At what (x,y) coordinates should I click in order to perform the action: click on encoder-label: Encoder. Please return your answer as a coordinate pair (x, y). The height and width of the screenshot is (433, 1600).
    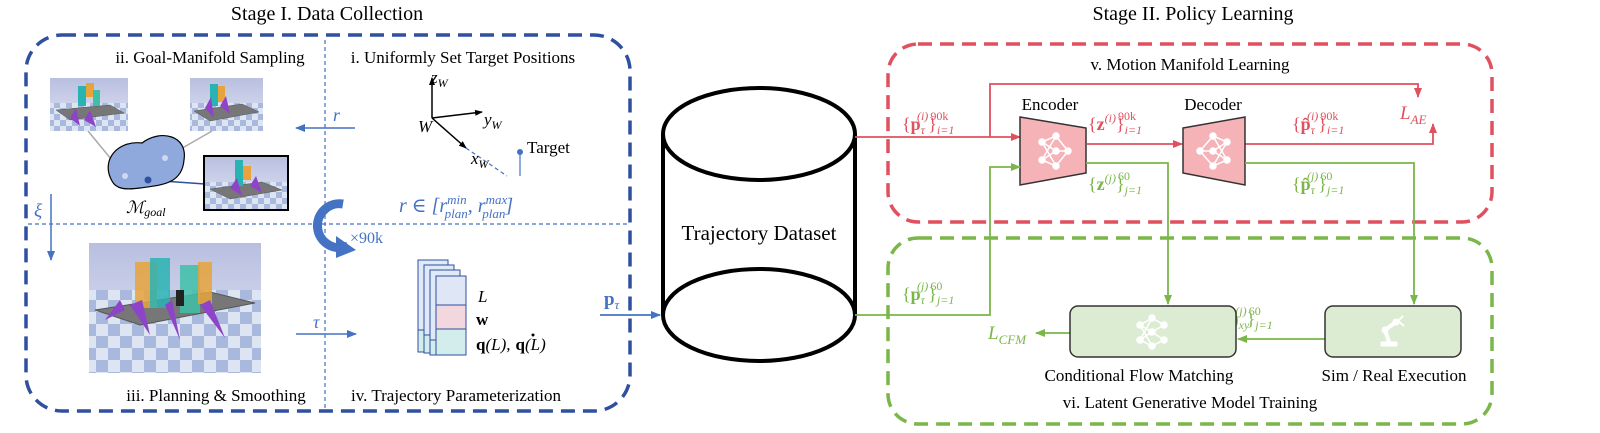
    Looking at the image, I should click on (1050, 104).